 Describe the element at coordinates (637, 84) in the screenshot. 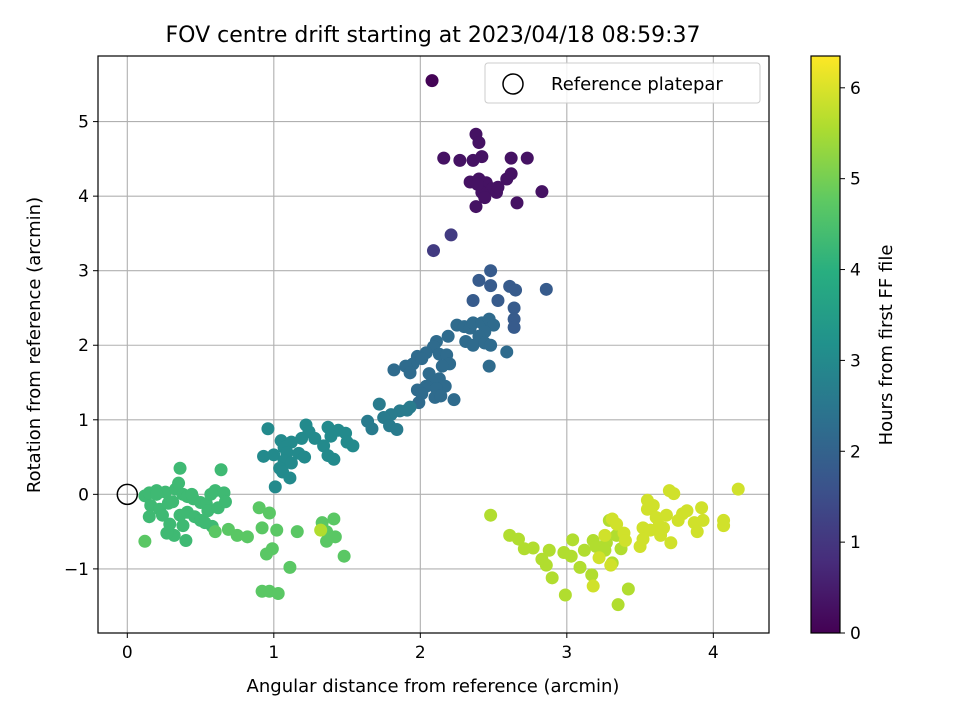

I see `legend-label: Reference platepar` at that location.